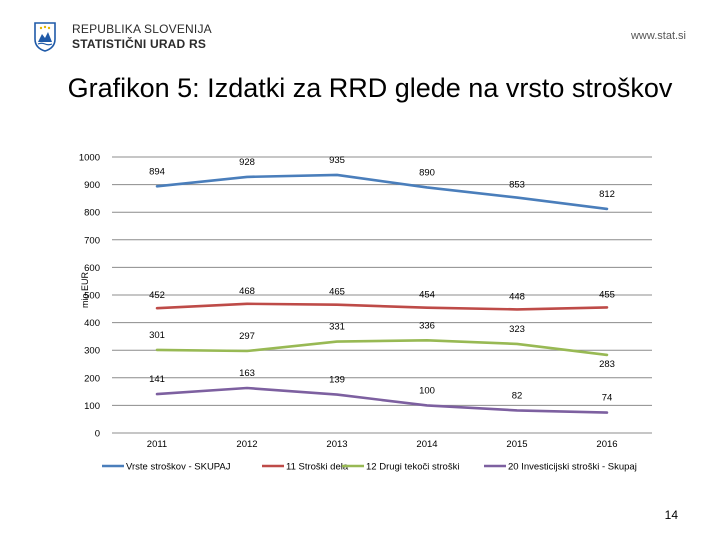 This screenshot has width=720, height=540. What do you see at coordinates (142, 29) in the screenshot?
I see `org-name-line1: REPUBLIKA SLOVENIJA` at bounding box center [142, 29].